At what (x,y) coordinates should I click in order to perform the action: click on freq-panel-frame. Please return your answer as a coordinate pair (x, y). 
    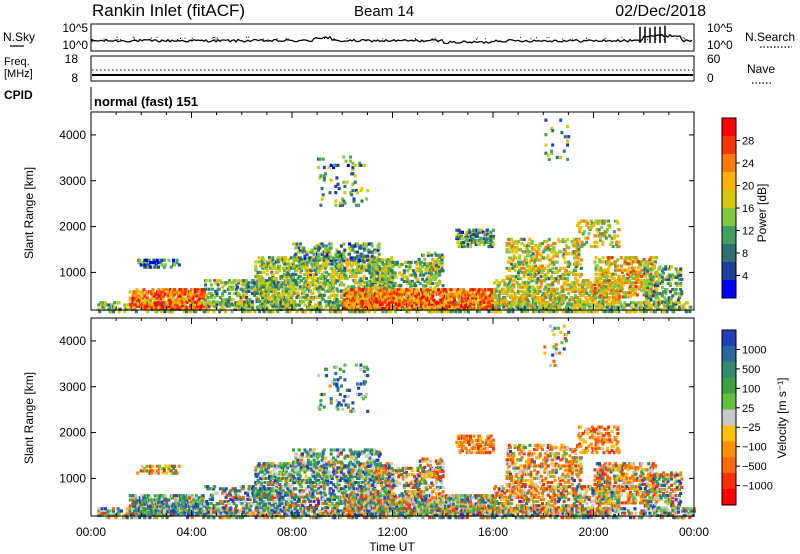
    Looking at the image, I should click on (392, 68).